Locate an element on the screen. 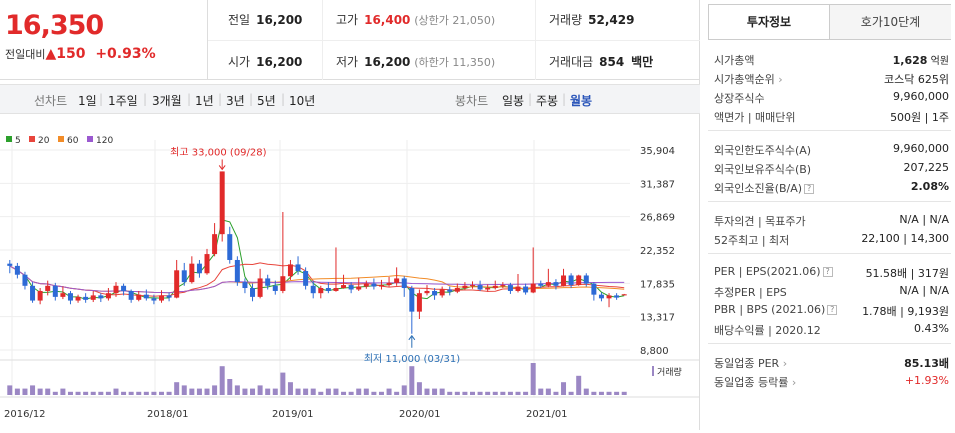  info-row: 동일업종 등락률 › +1.93% is located at coordinates (831, 383).